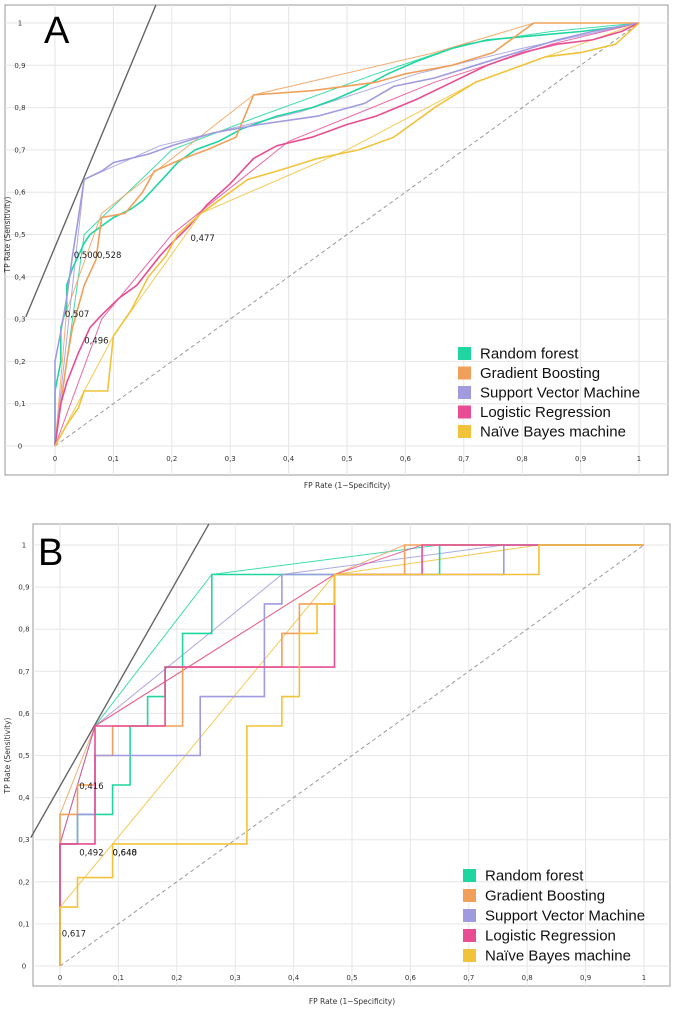 This screenshot has width=675, height=1019. What do you see at coordinates (77, 315) in the screenshot?
I see `auc-annotation: 0,507` at bounding box center [77, 315].